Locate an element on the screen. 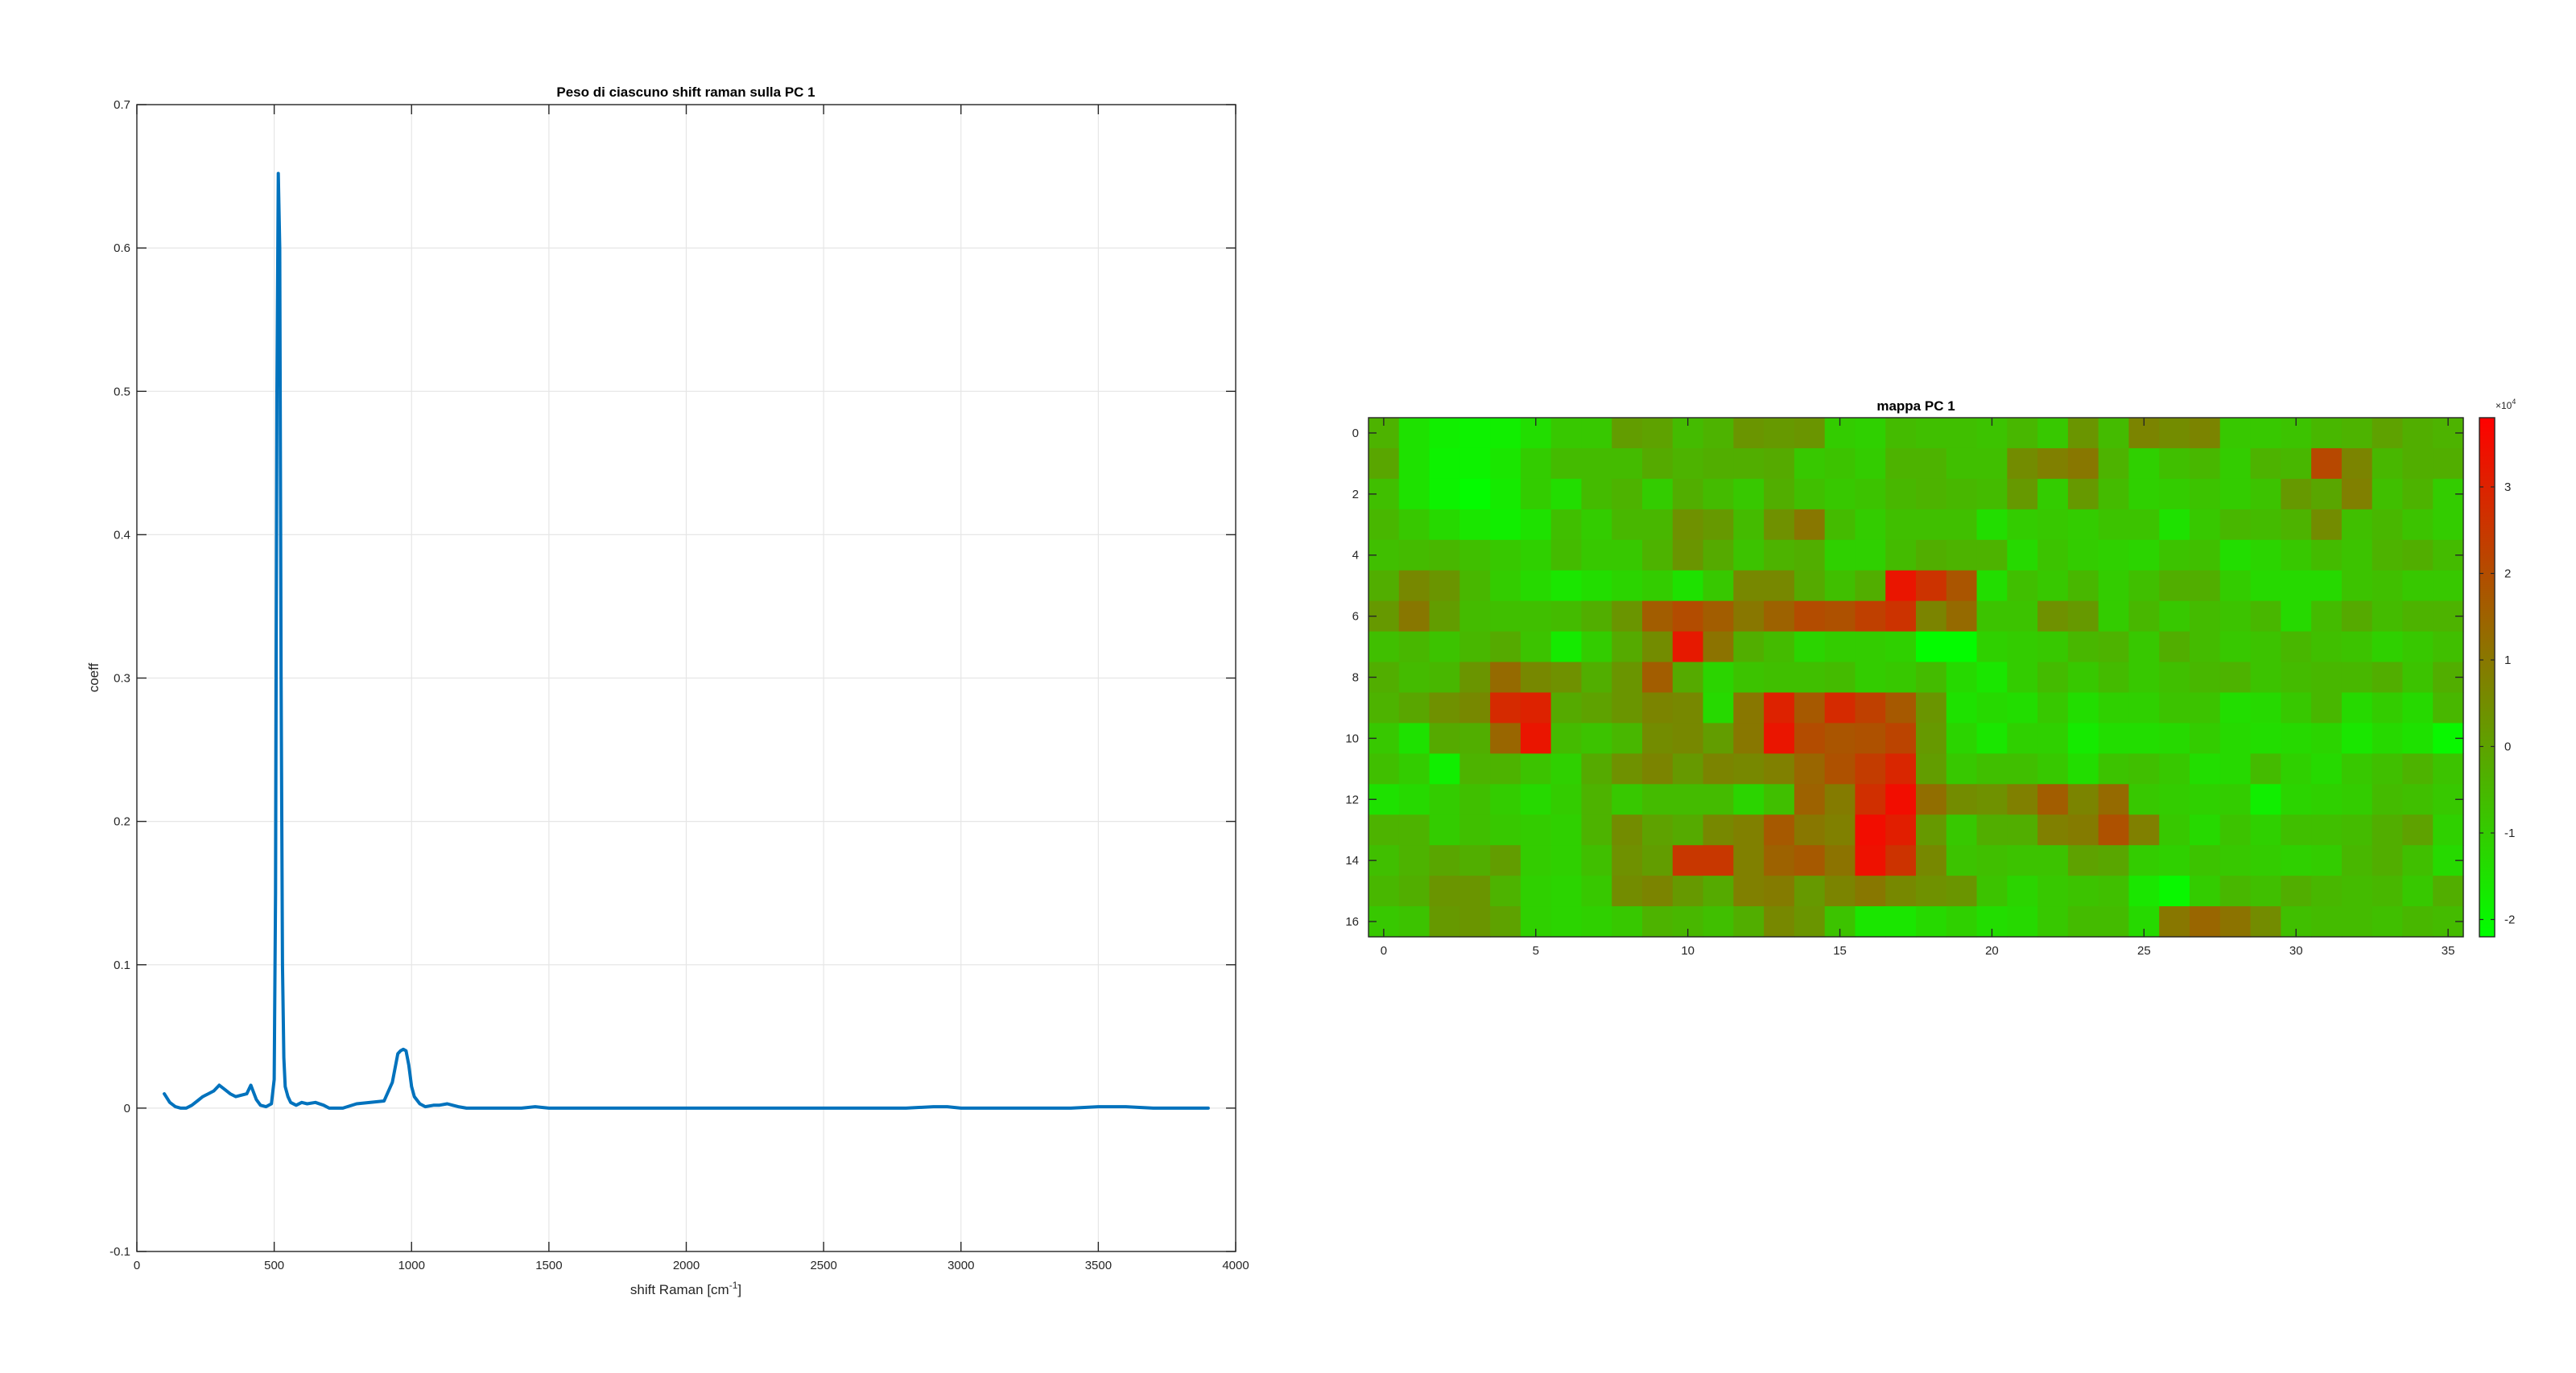 The image size is (2576, 1373). heatmap-y-tick-label: 12 is located at coordinates (1352, 799).